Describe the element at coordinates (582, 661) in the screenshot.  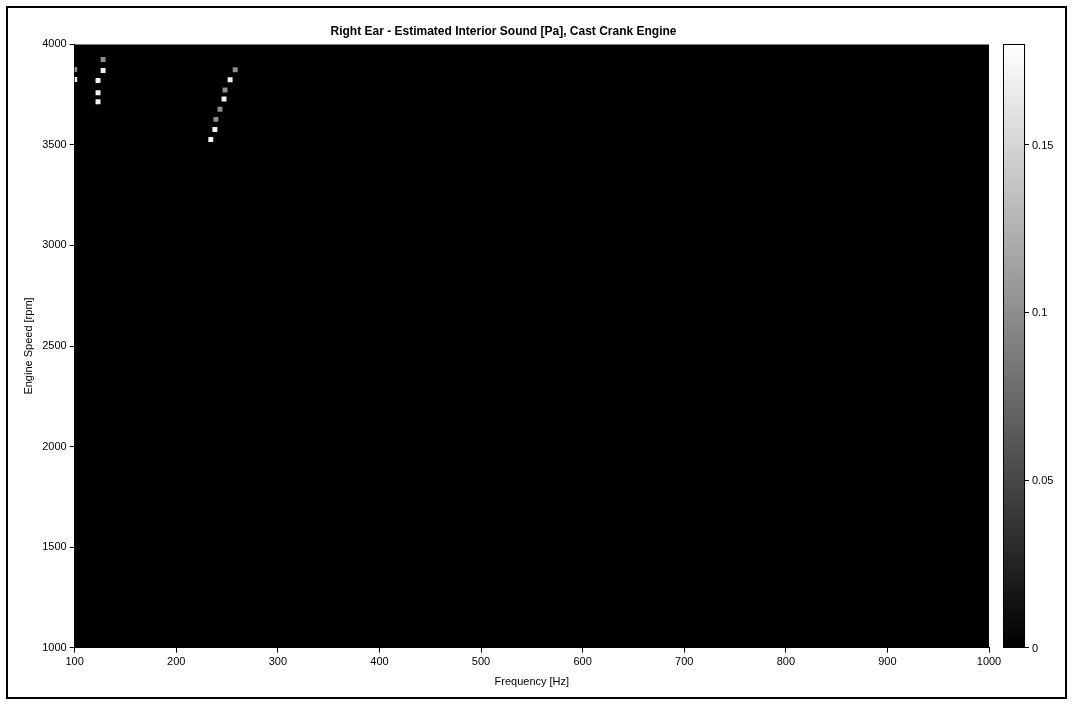
I see `x-tick-label: 600` at that location.